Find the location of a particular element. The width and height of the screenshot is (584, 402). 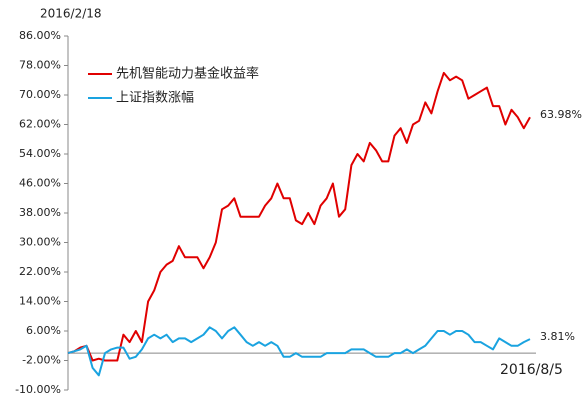

annotation: 63.98% is located at coordinates (561, 114).